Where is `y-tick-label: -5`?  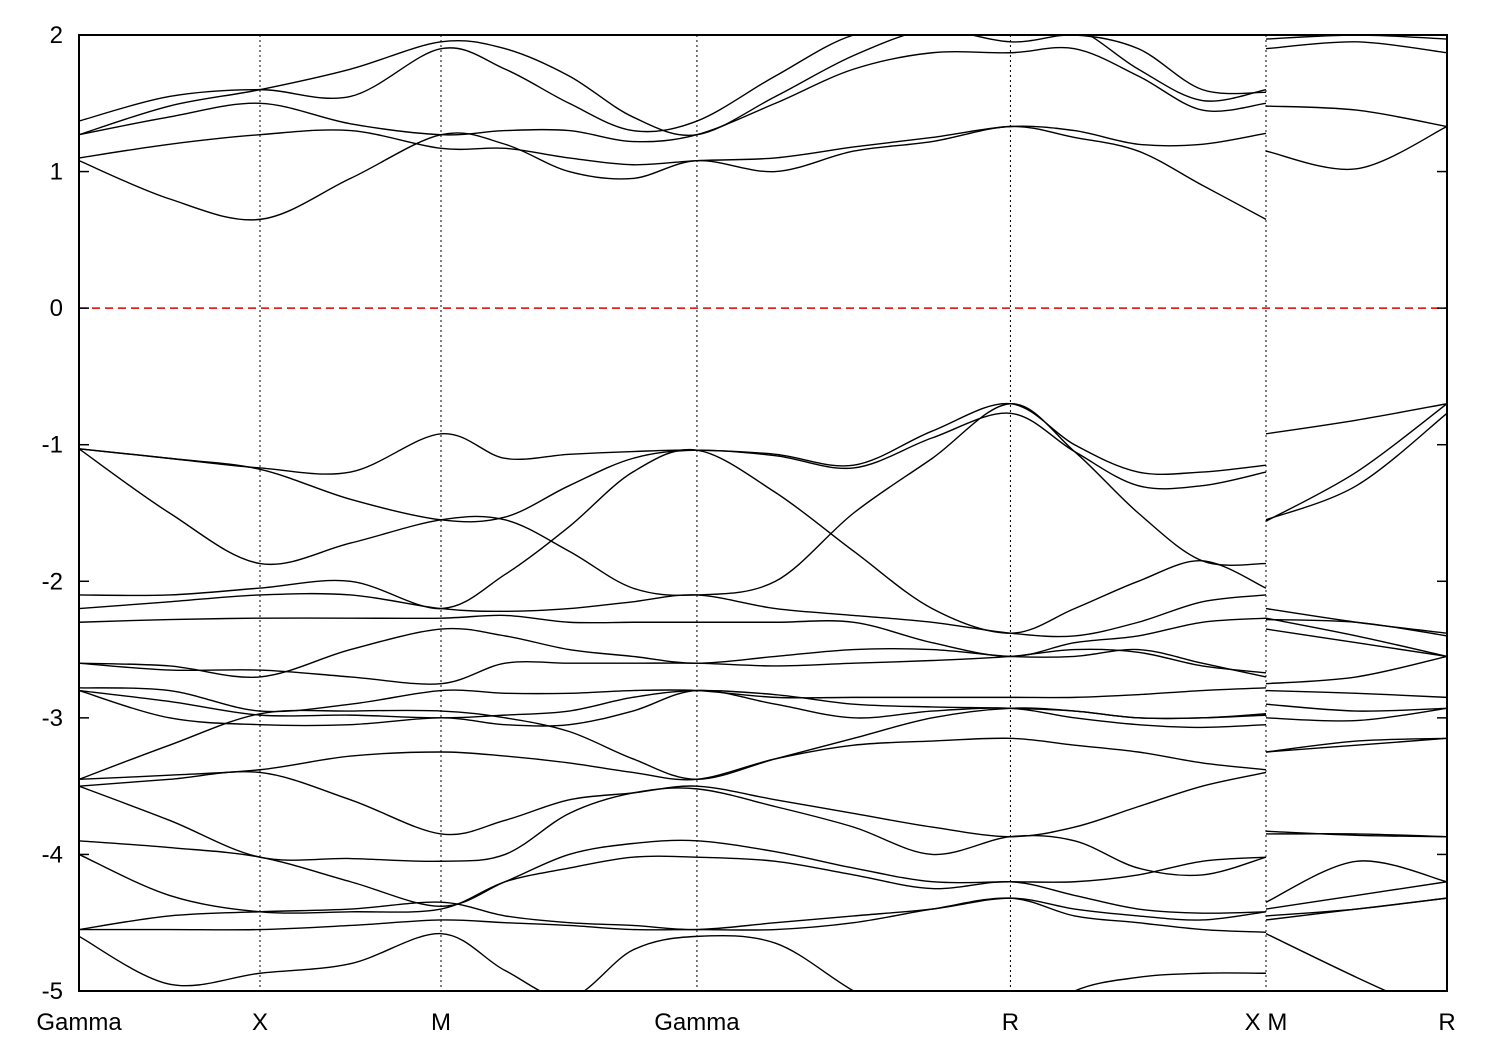 y-tick-label: -5 is located at coordinates (52, 991).